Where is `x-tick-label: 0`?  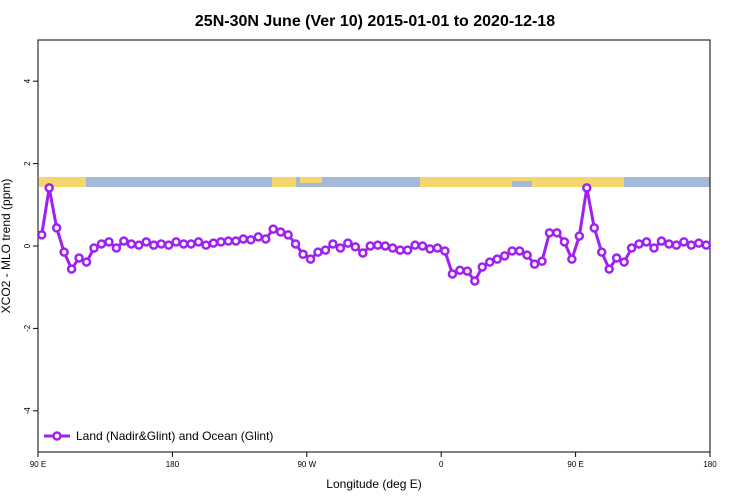 x-tick-label: 0 is located at coordinates (441, 464).